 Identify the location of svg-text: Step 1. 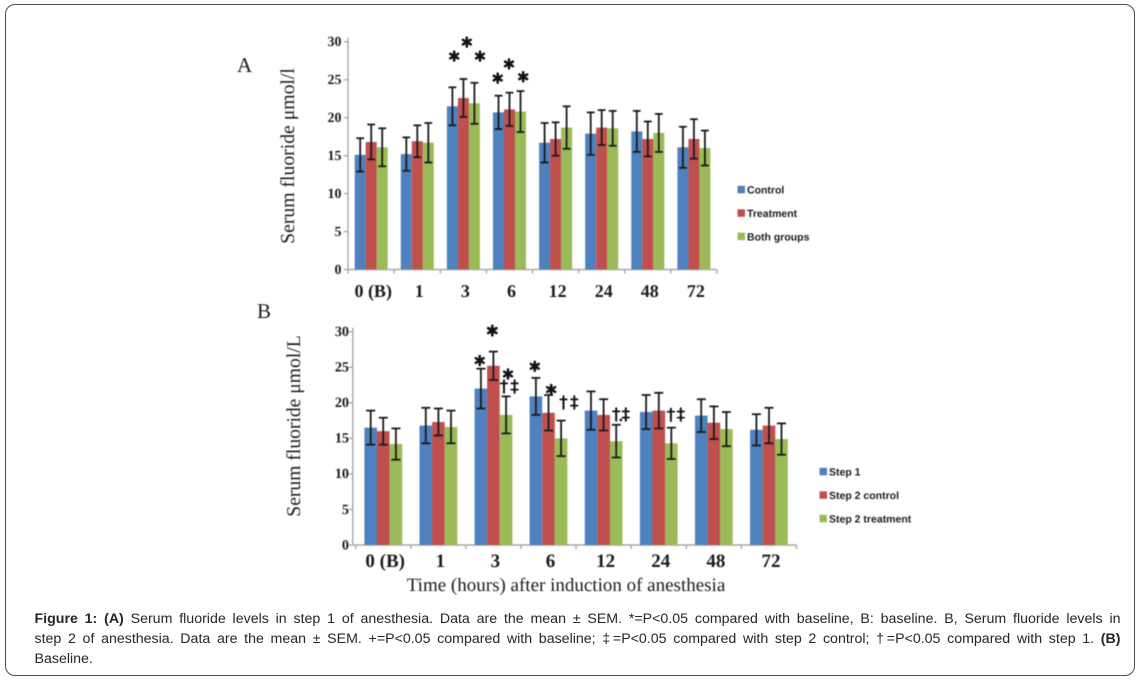
(845, 473).